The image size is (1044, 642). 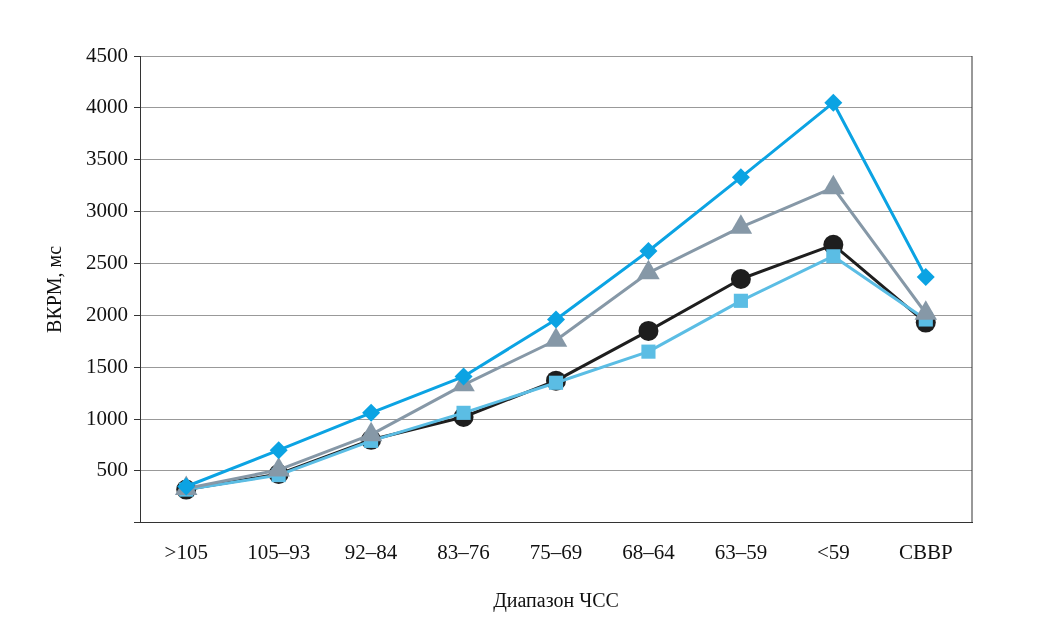 I want to click on y-tick-label: 4500, so click(x=107, y=54).